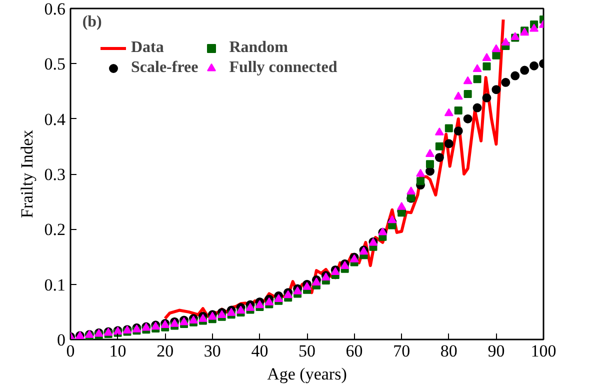 Image resolution: width=598 pixels, height=389 pixels. Describe the element at coordinates (307, 374) in the screenshot. I see `x-axis-title: Age (years)` at that location.